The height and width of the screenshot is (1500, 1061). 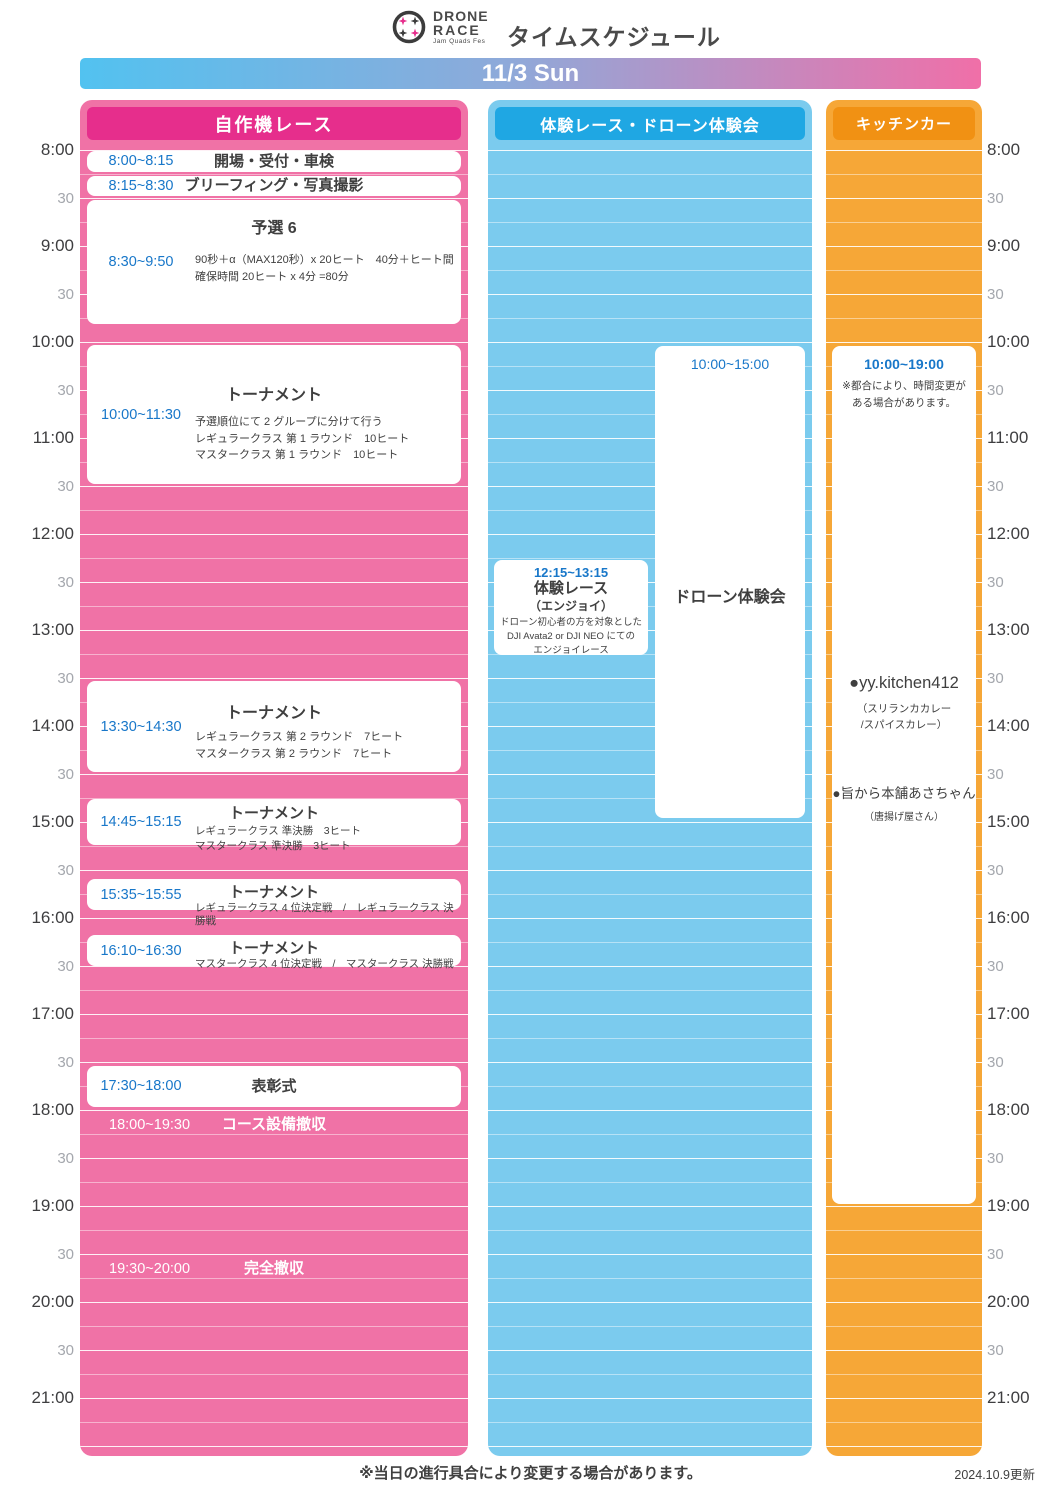 What do you see at coordinates (730, 597) in the screenshot?
I see `event-title: ドローン体験会` at bounding box center [730, 597].